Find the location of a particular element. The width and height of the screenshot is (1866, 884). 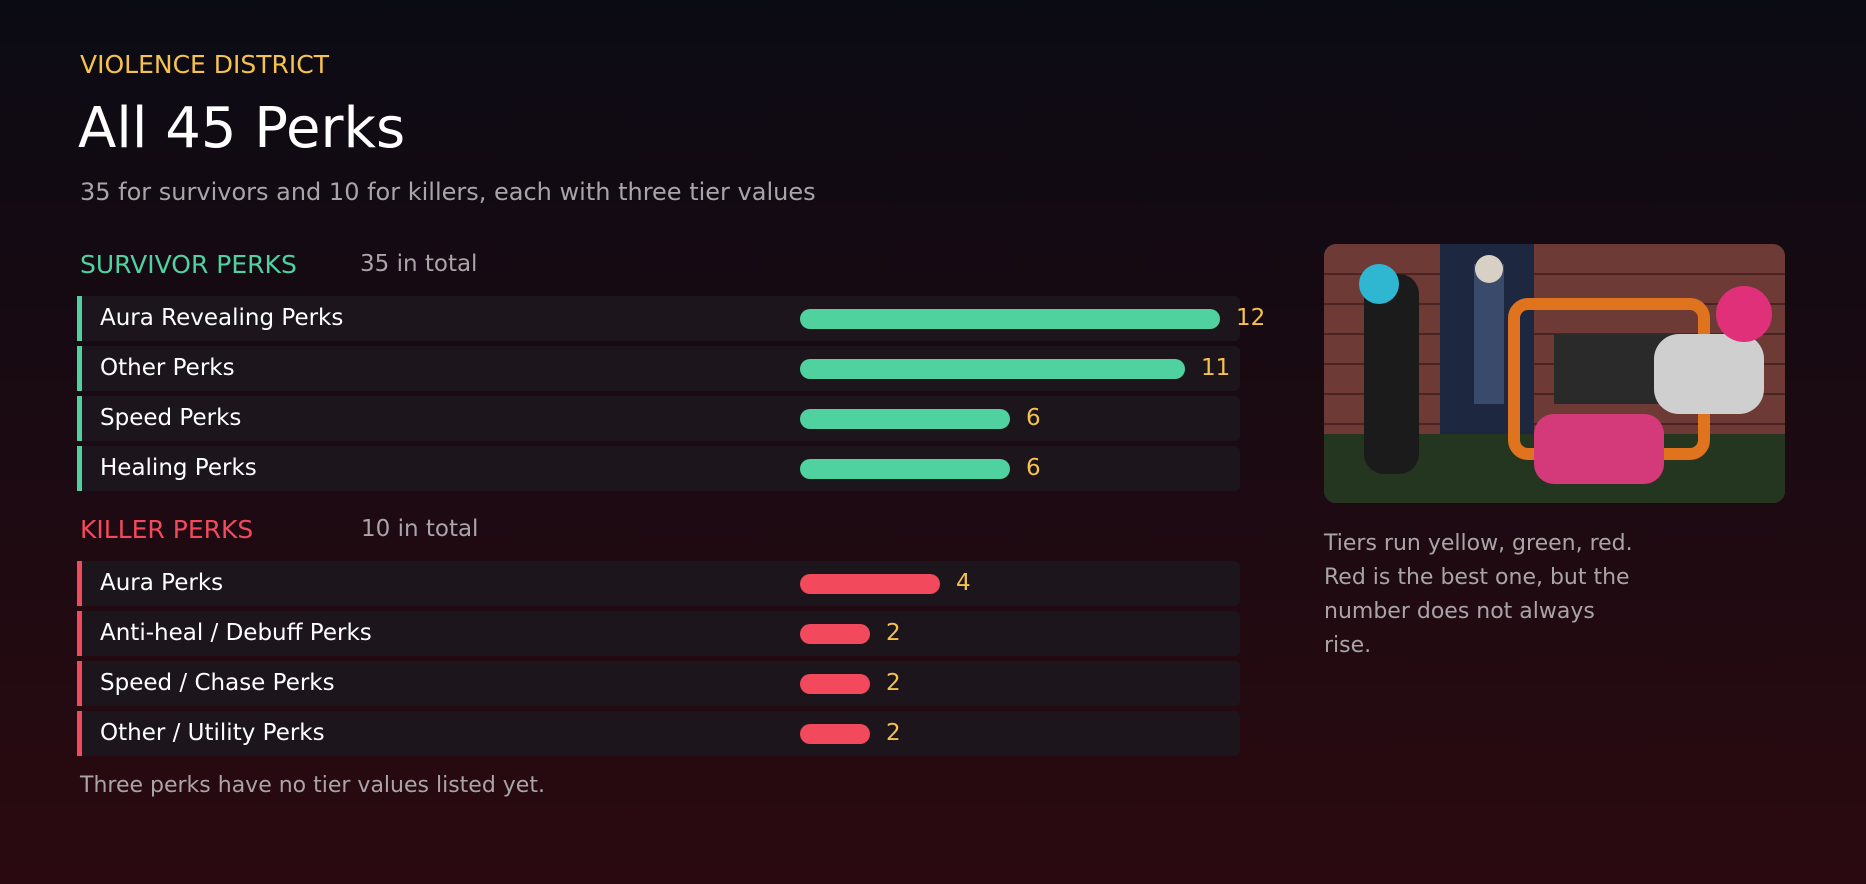

value-label: 11 is located at coordinates (1216, 368).